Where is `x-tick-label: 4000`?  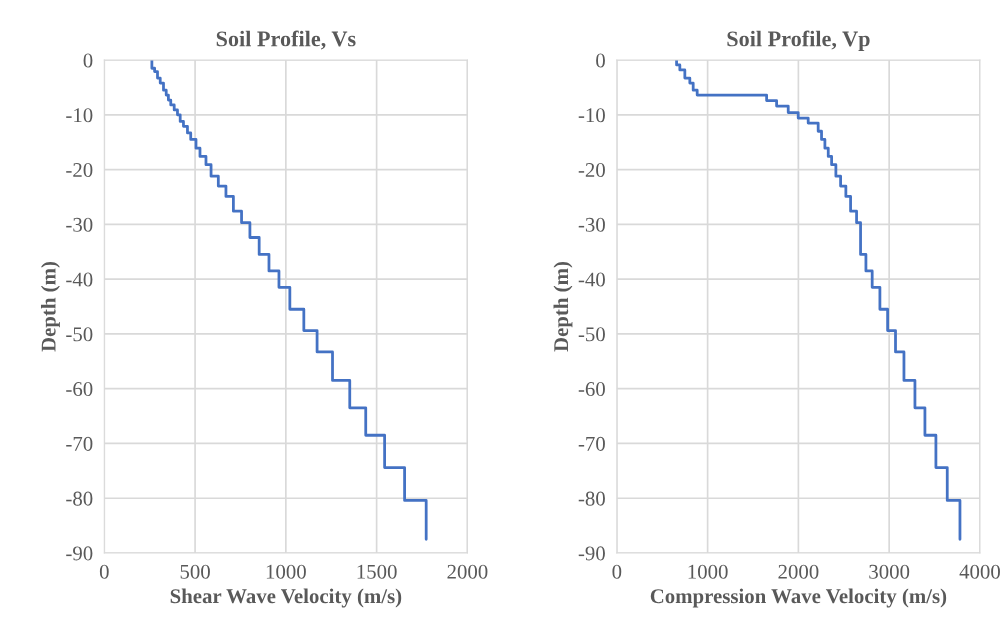
x-tick-label: 4000 is located at coordinates (979, 571).